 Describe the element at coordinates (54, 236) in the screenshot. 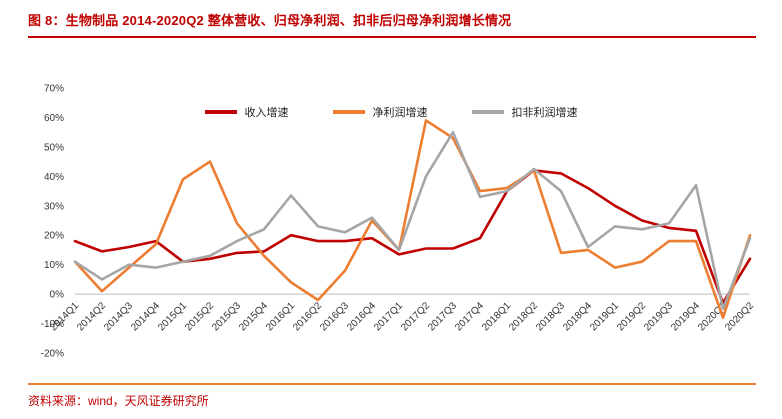

I see `y-tick-label: 20%` at that location.